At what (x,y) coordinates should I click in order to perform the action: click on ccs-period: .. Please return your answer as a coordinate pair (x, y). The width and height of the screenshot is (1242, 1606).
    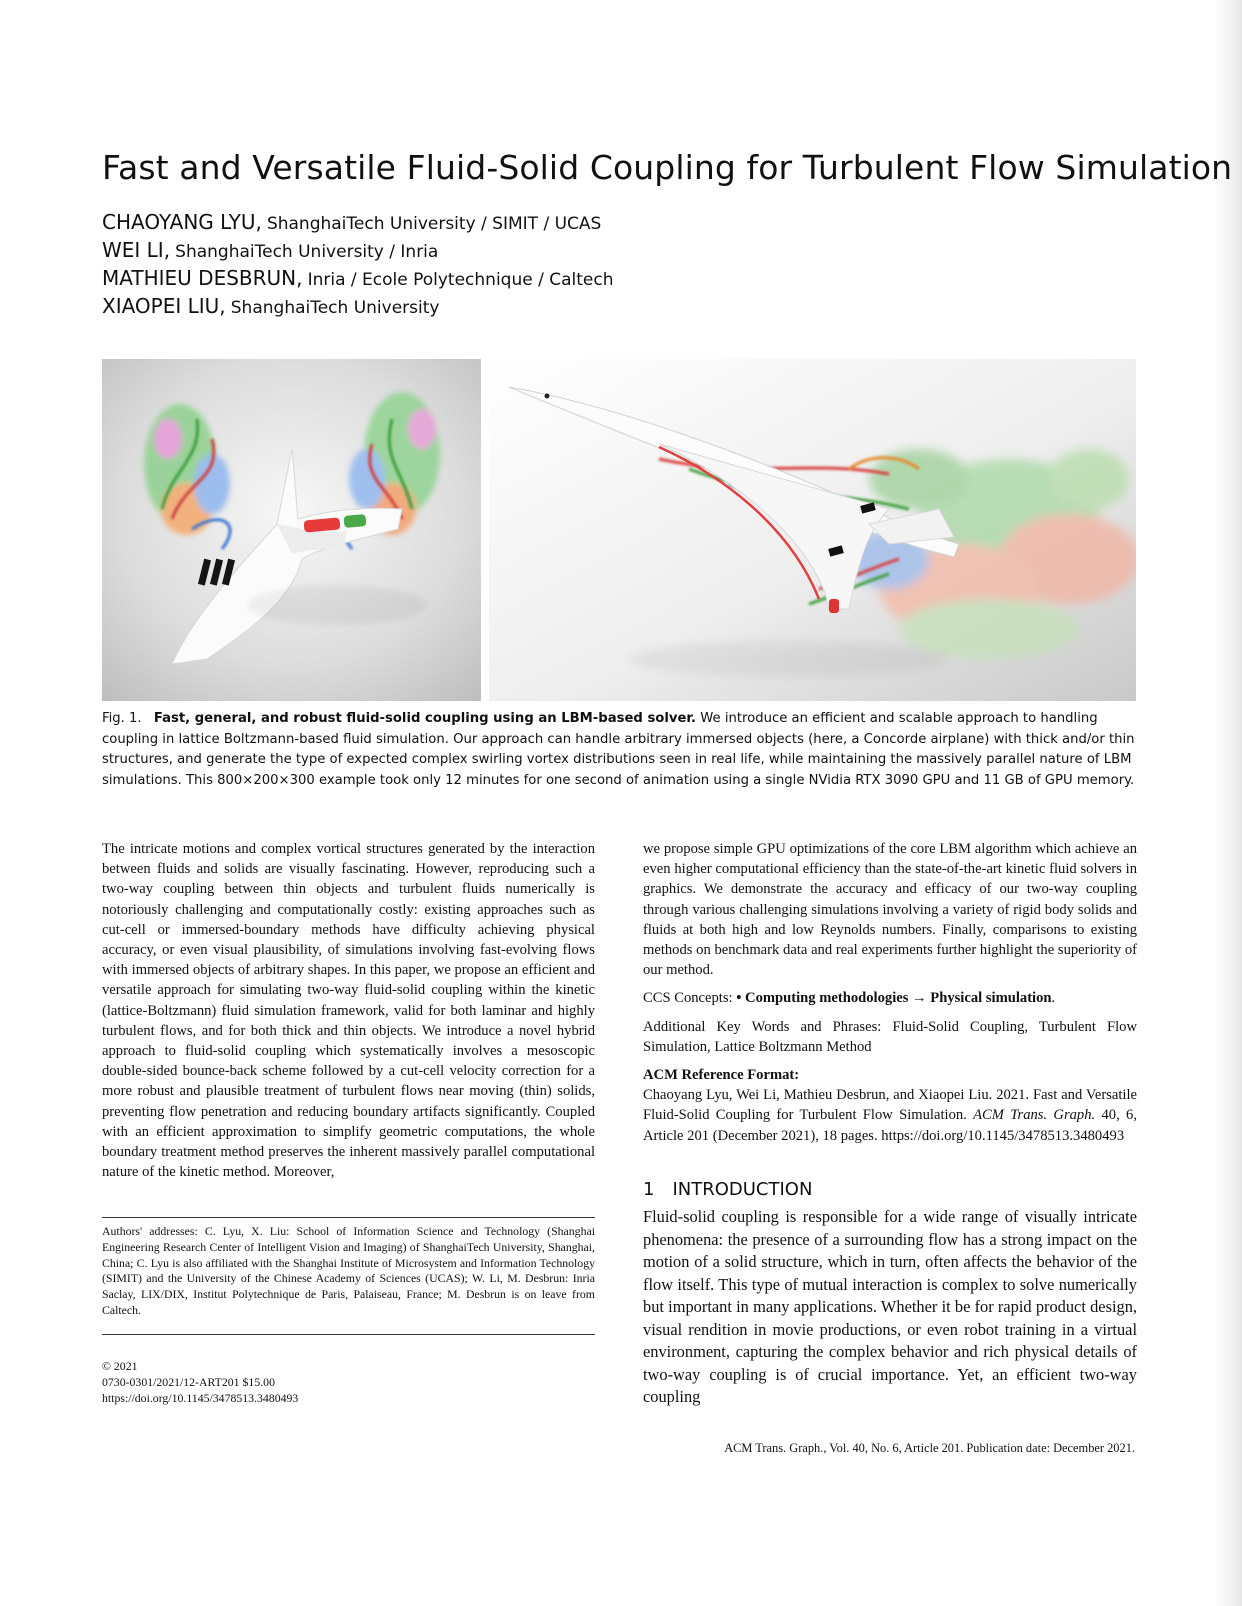
    Looking at the image, I should click on (1053, 998).